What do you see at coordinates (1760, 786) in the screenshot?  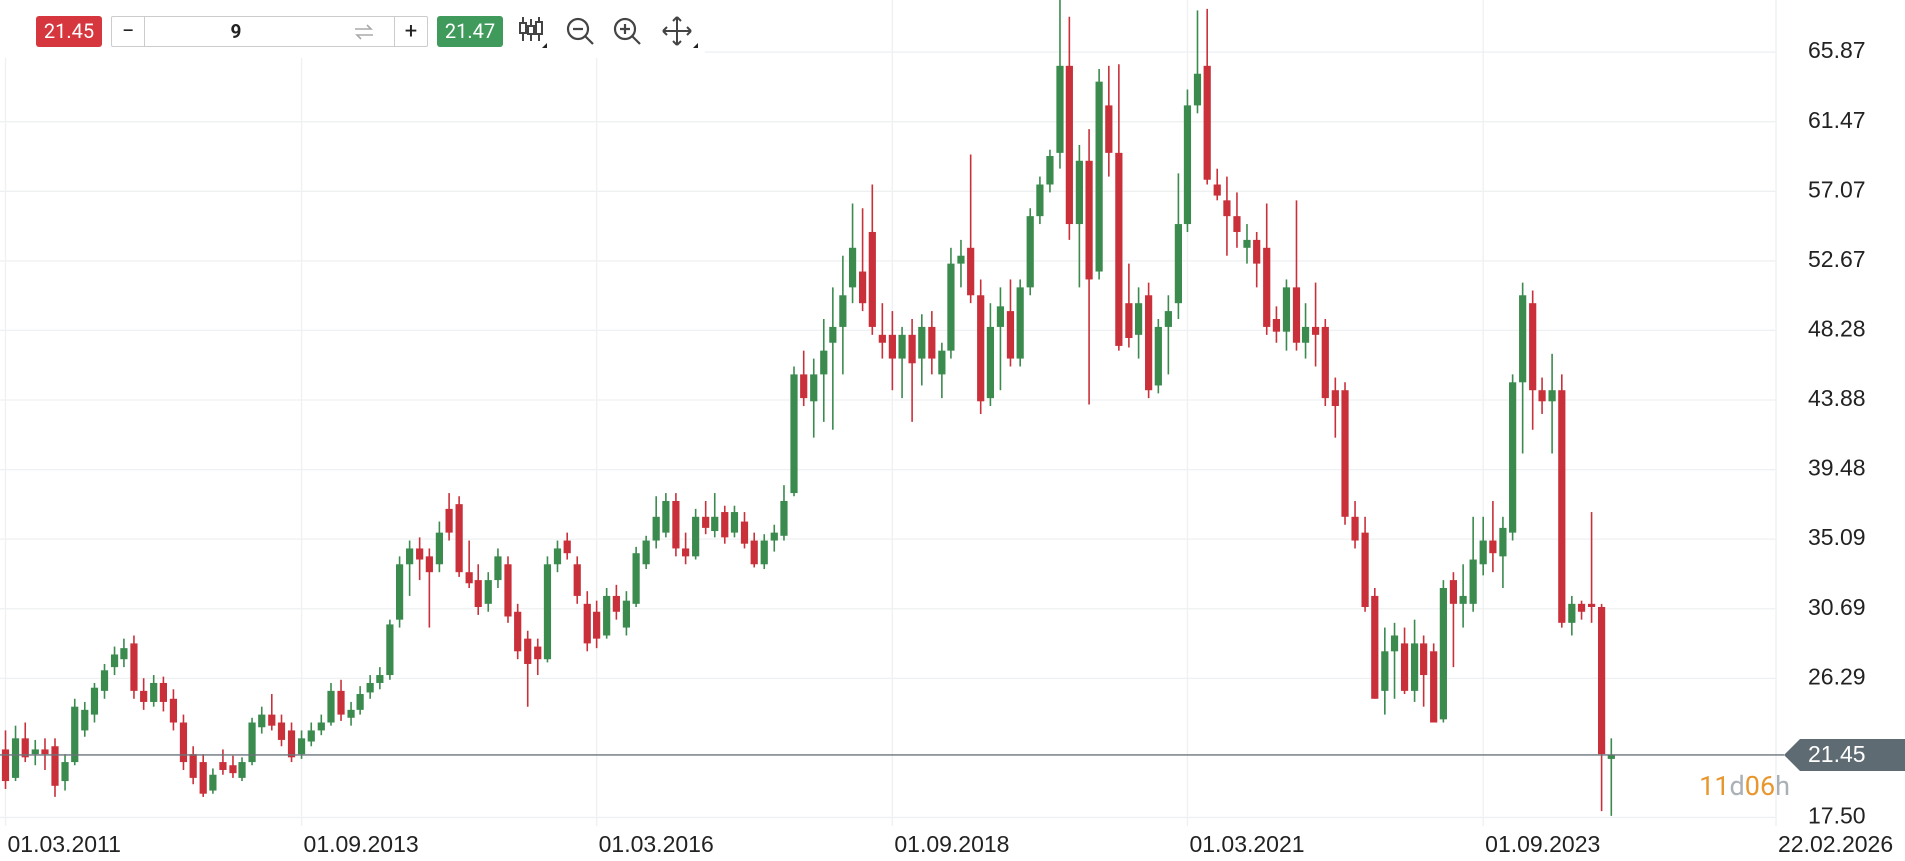 I see `countdown-part: 06` at bounding box center [1760, 786].